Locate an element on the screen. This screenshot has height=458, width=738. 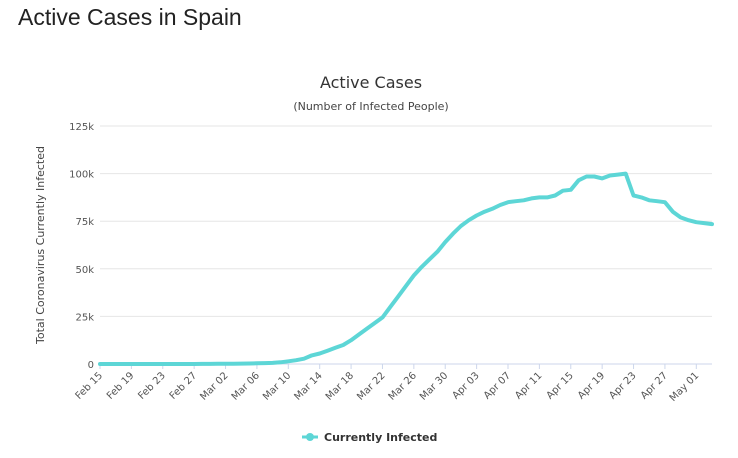
x-tick-label: Apr 03 is located at coordinates (465, 385).